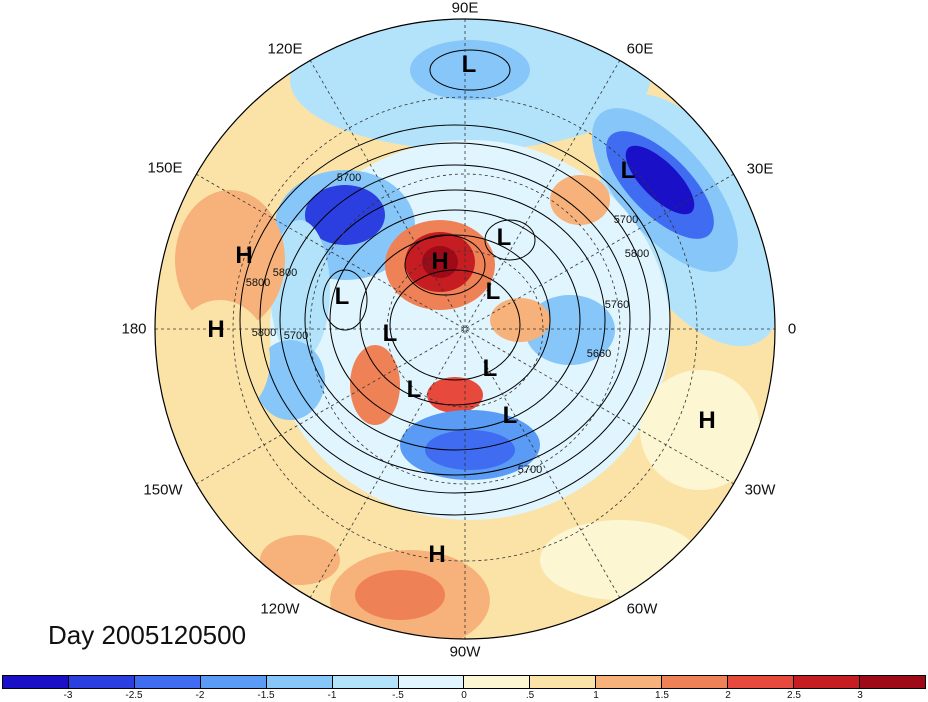 This screenshot has height=702, width=928. Describe the element at coordinates (134, 329) in the screenshot. I see `lon-label-180: 180` at that location.